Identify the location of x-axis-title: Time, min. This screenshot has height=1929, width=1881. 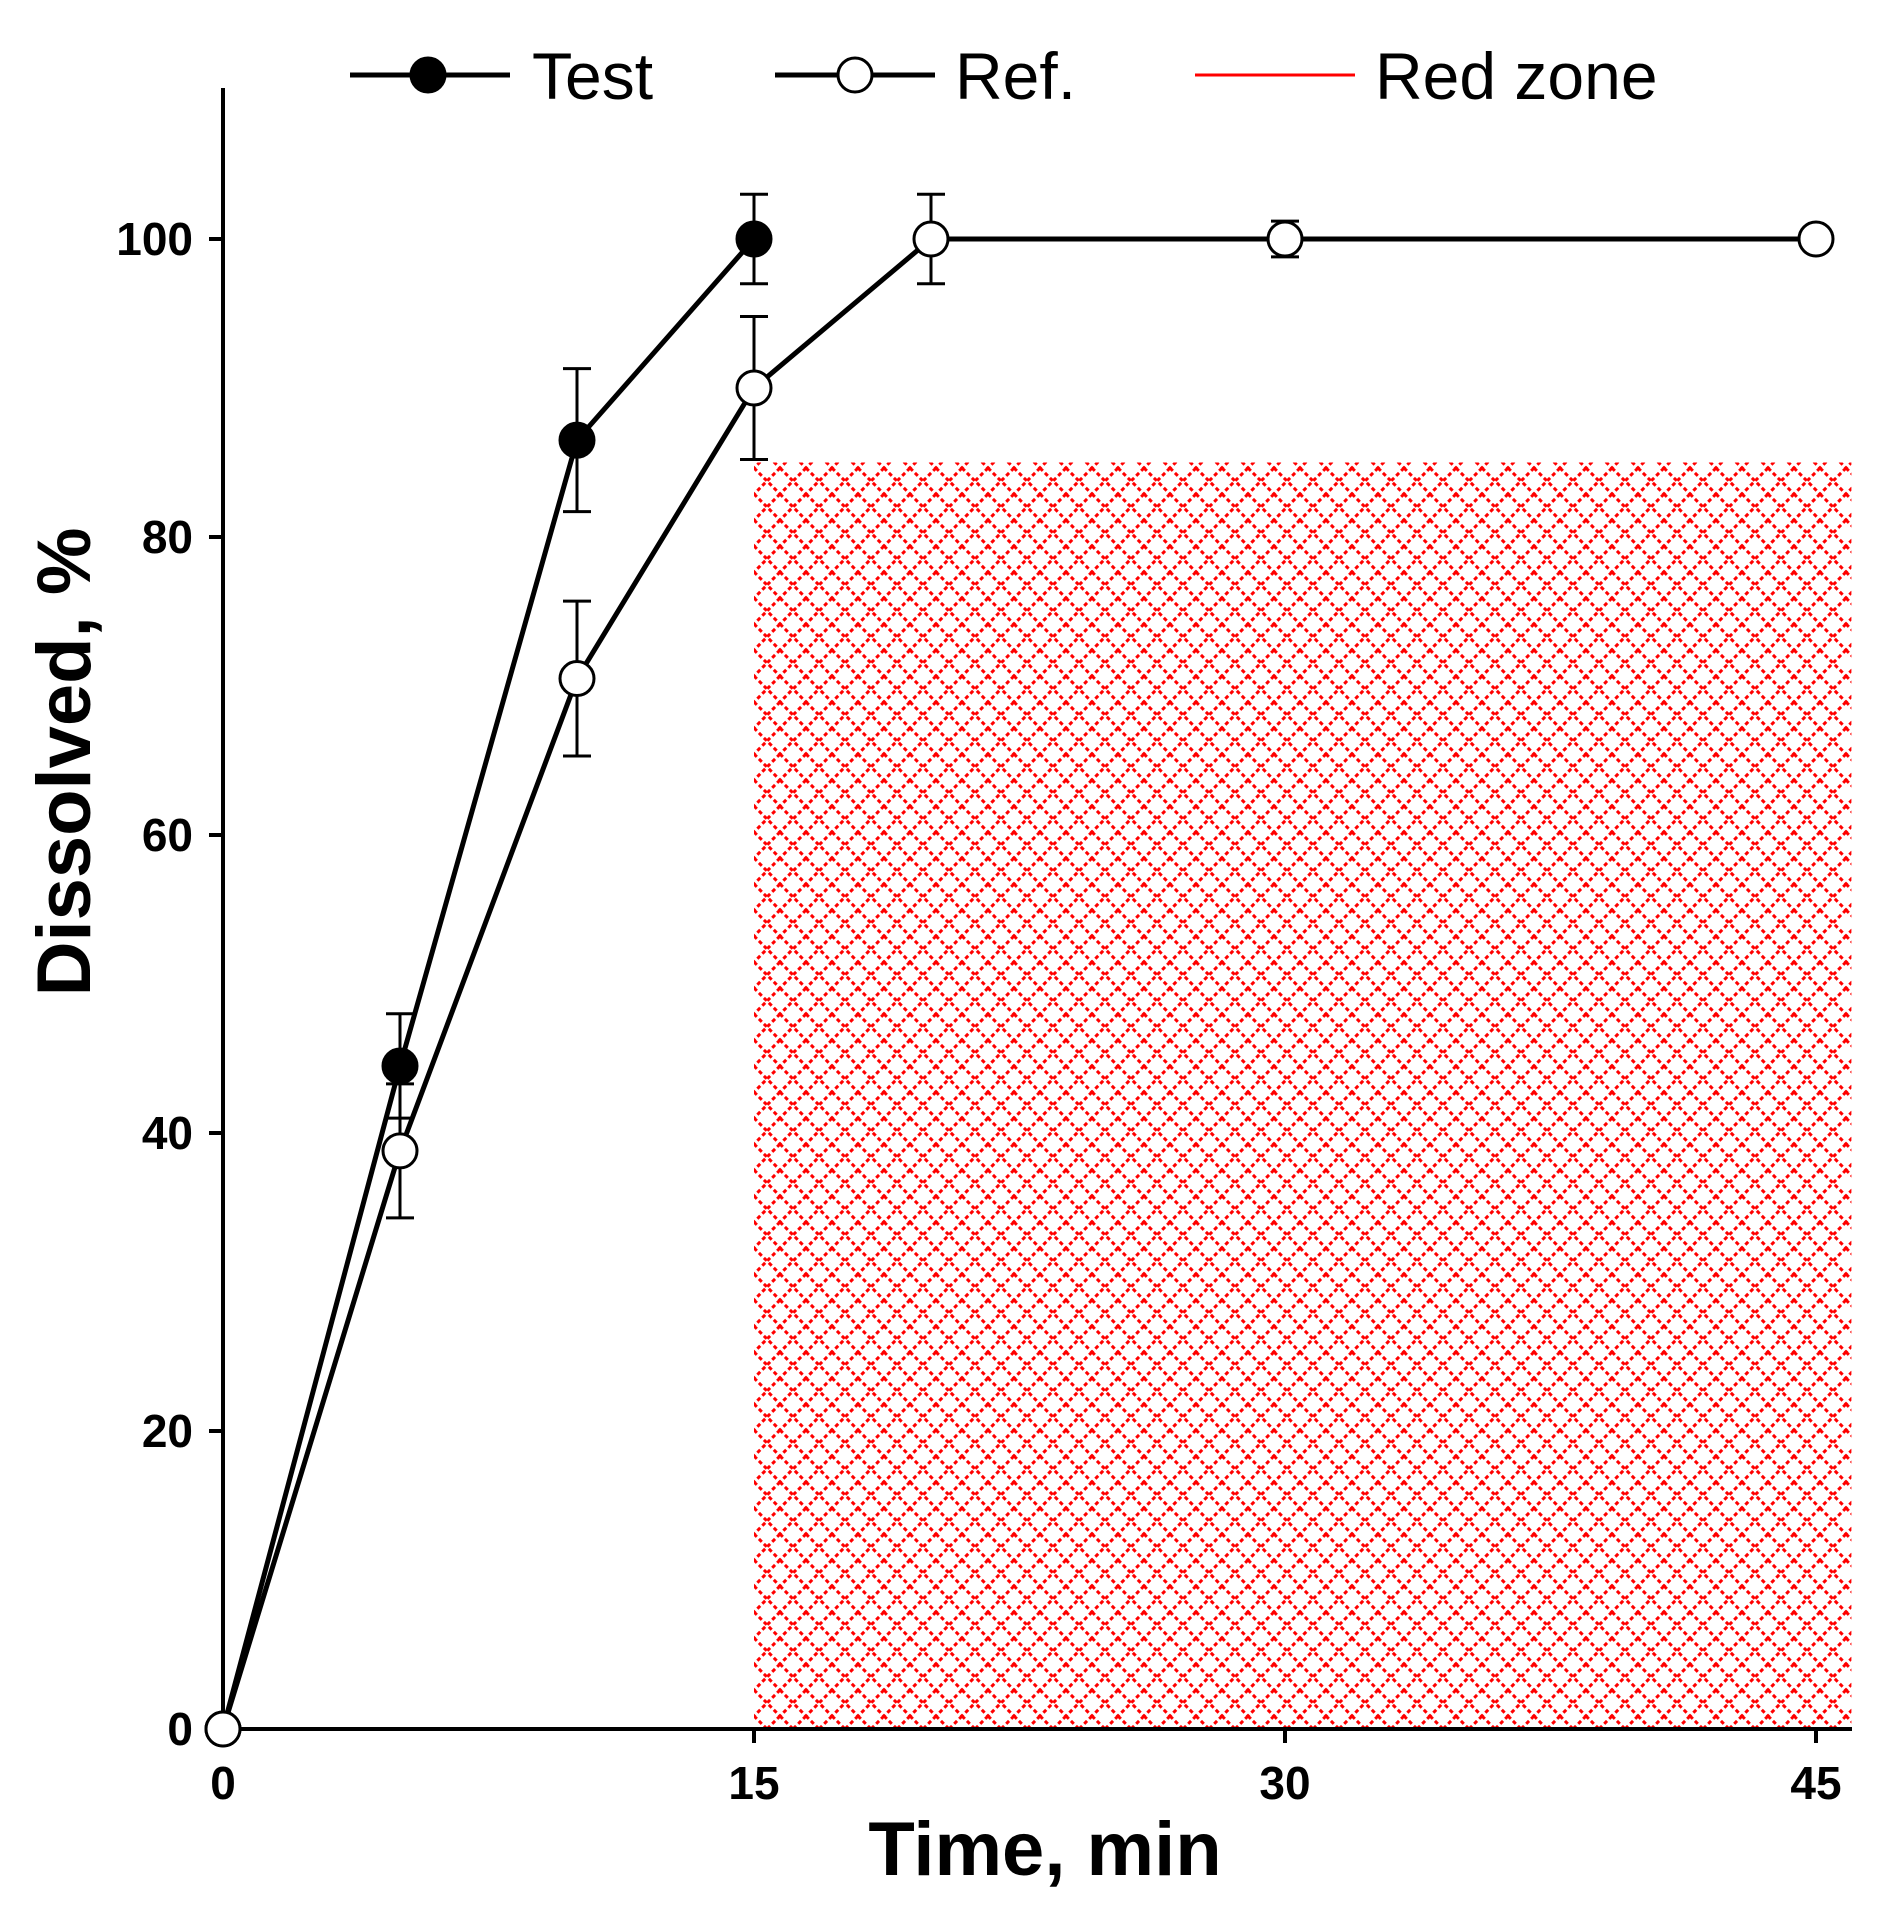
(1044, 1849).